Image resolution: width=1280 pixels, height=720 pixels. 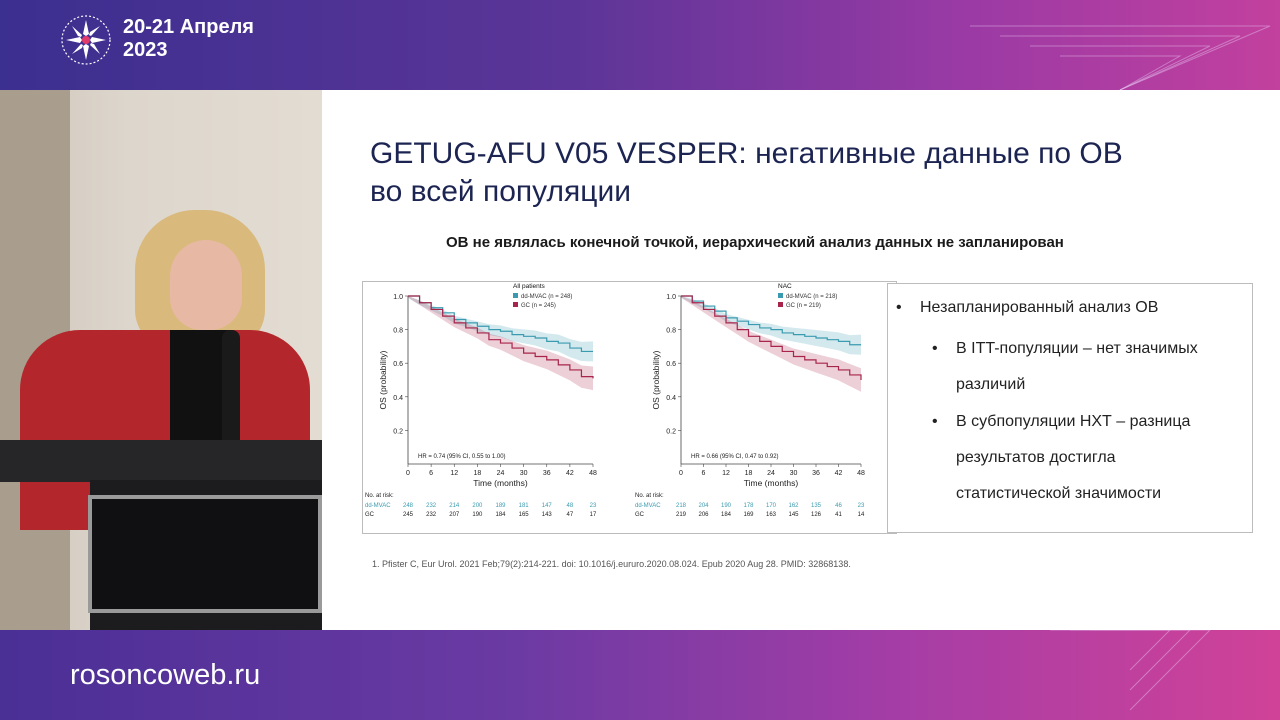 I want to click on legend-label: GC (n = 219), so click(x=803, y=306).